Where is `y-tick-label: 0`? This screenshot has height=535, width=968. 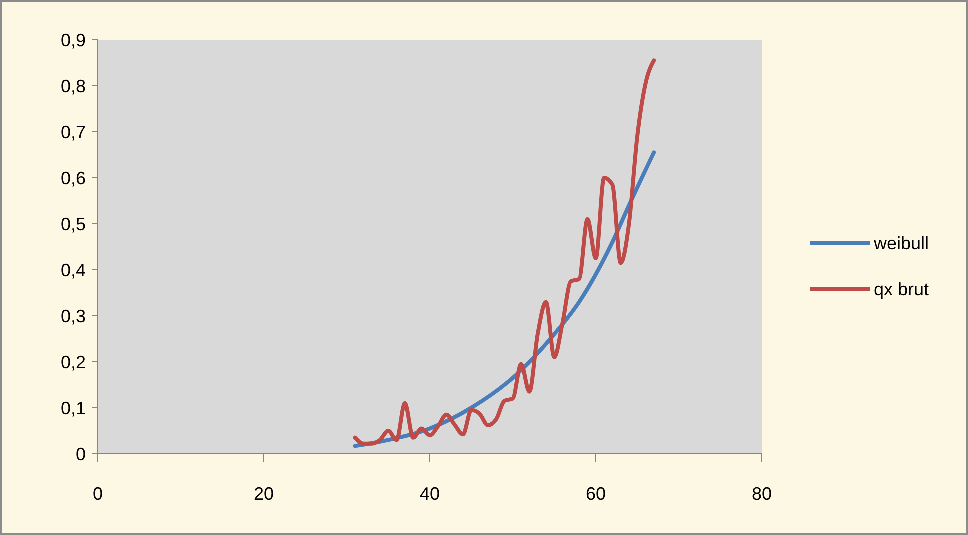 y-tick-label: 0 is located at coordinates (81, 454).